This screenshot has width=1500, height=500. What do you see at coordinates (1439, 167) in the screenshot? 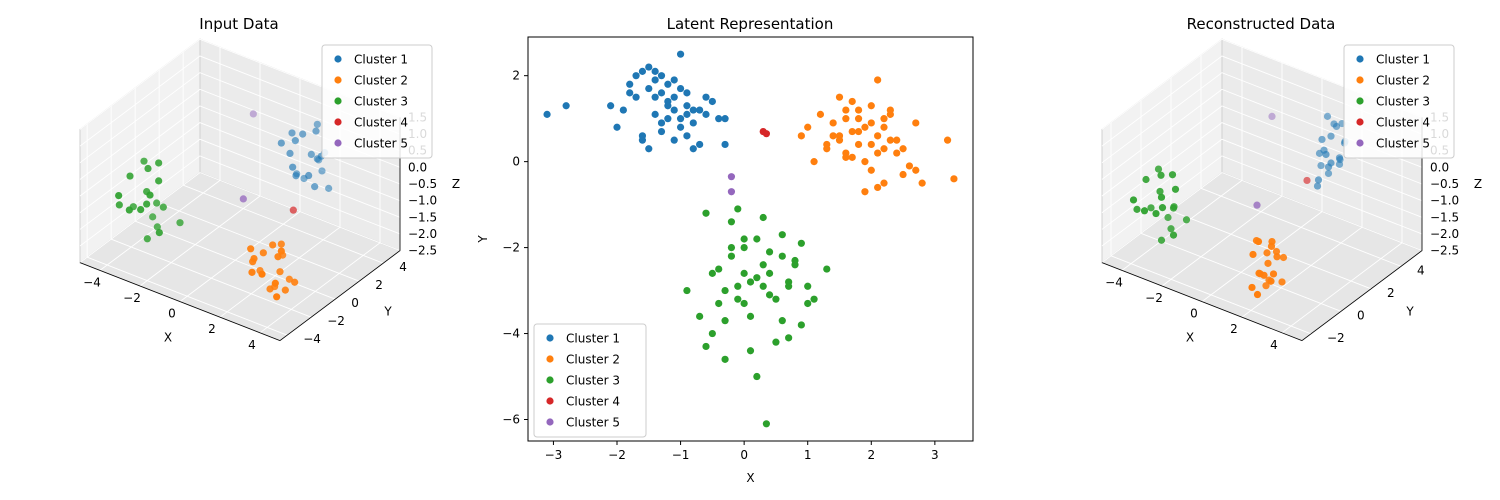
I see `z-tick-label: 0.0` at bounding box center [1439, 167].